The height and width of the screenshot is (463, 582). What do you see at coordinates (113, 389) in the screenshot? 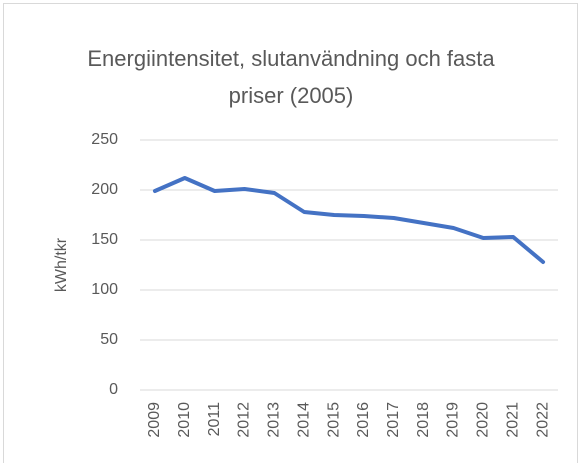
I see `y-tick-label: 0` at bounding box center [113, 389].